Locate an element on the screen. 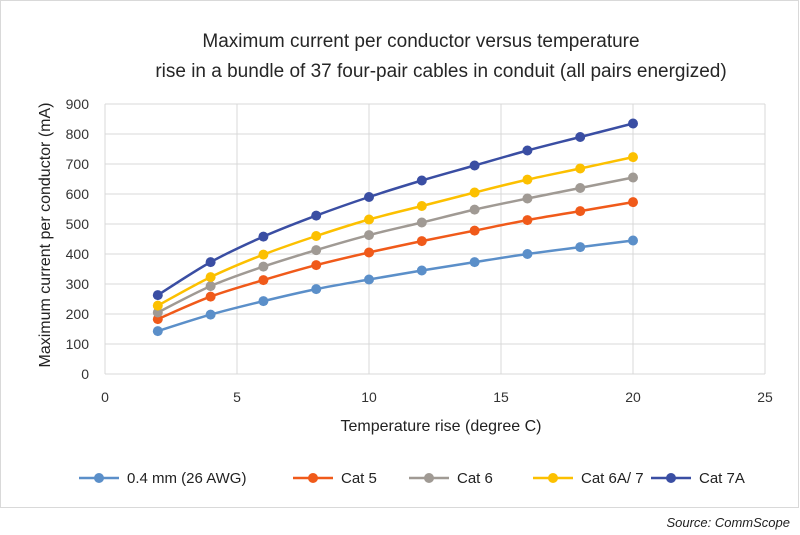 The height and width of the screenshot is (535, 800). legend-label: Cat 6 is located at coordinates (475, 478).